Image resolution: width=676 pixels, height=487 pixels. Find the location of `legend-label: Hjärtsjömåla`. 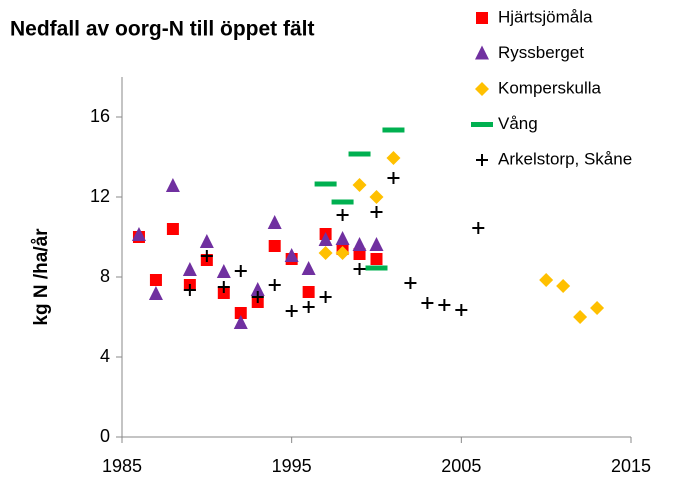

legend-label: Hjärtsjömåla is located at coordinates (545, 16).